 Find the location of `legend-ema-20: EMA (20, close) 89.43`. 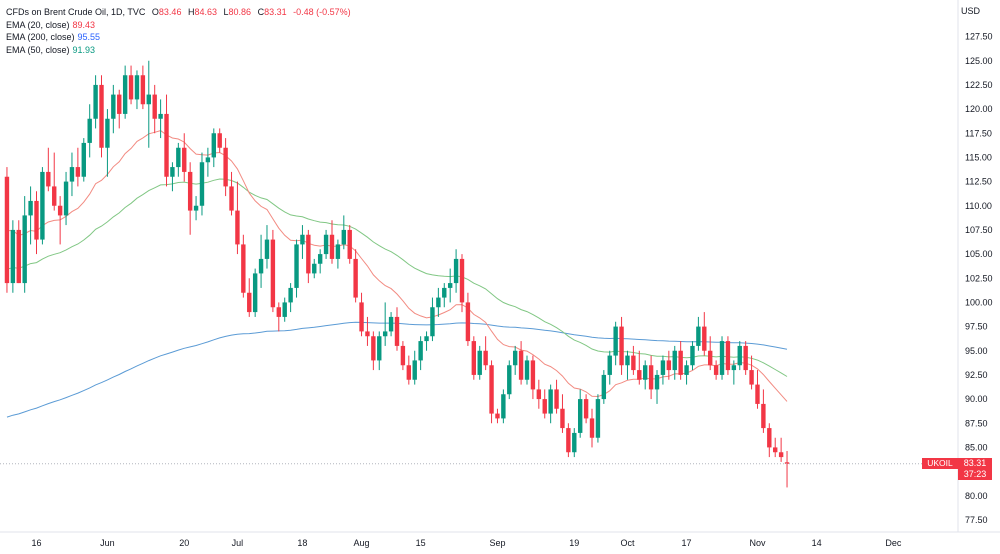

legend-ema-20: EMA (20, close) 89.43 is located at coordinates (178, 25).